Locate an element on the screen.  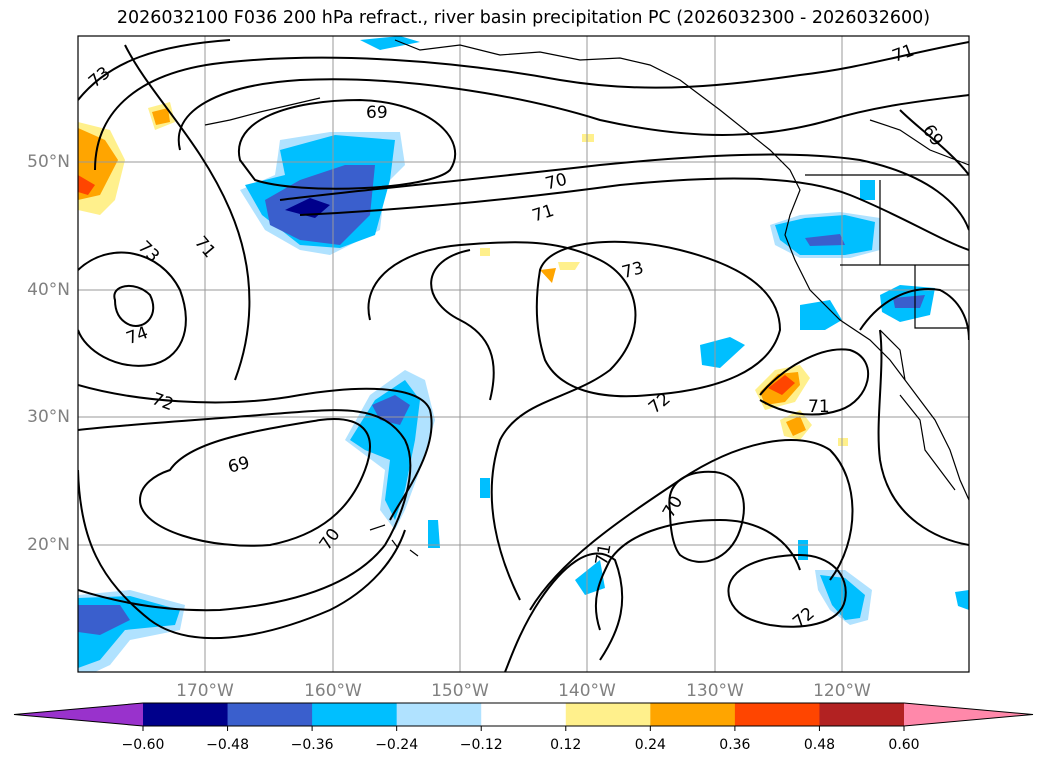
lat-label-30n: 30°N is located at coordinates (48, 417).